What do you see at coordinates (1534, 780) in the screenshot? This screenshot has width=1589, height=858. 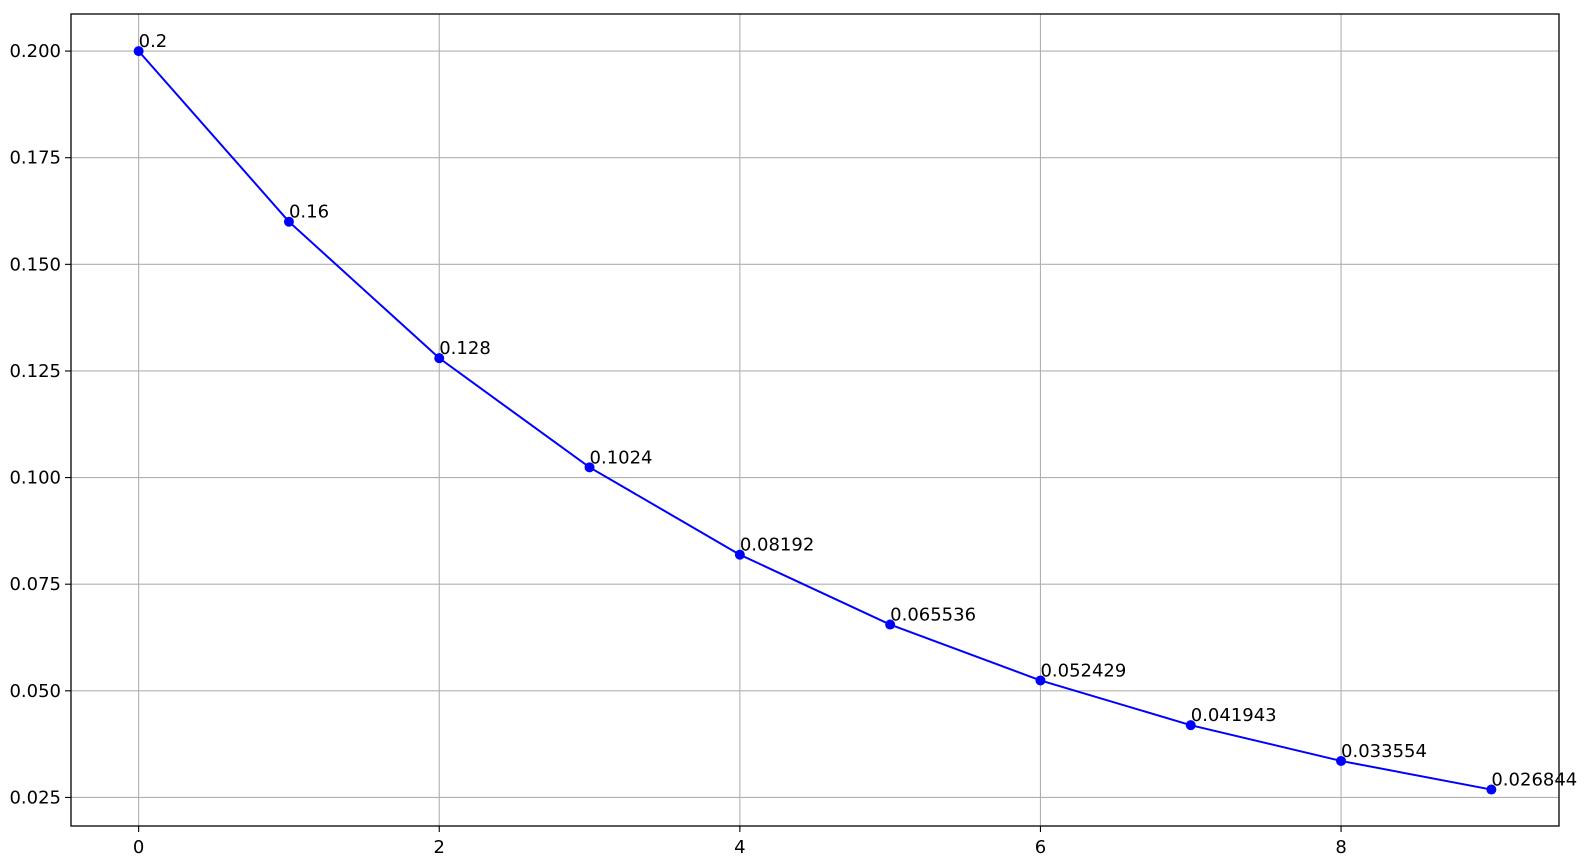 I see `data-label: 0.026844` at bounding box center [1534, 780].